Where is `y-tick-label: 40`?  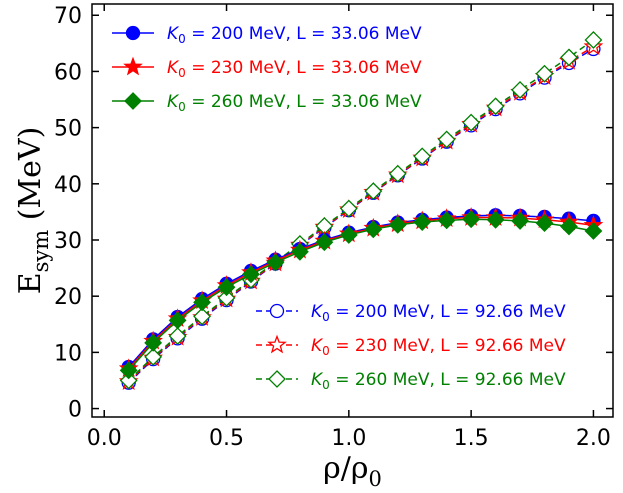 y-tick-label: 40 is located at coordinates (68, 185).